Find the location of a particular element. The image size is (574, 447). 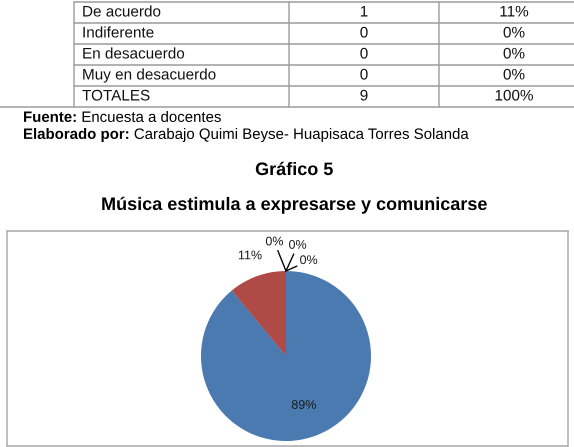

category-label: TOTALES is located at coordinates (116, 95).